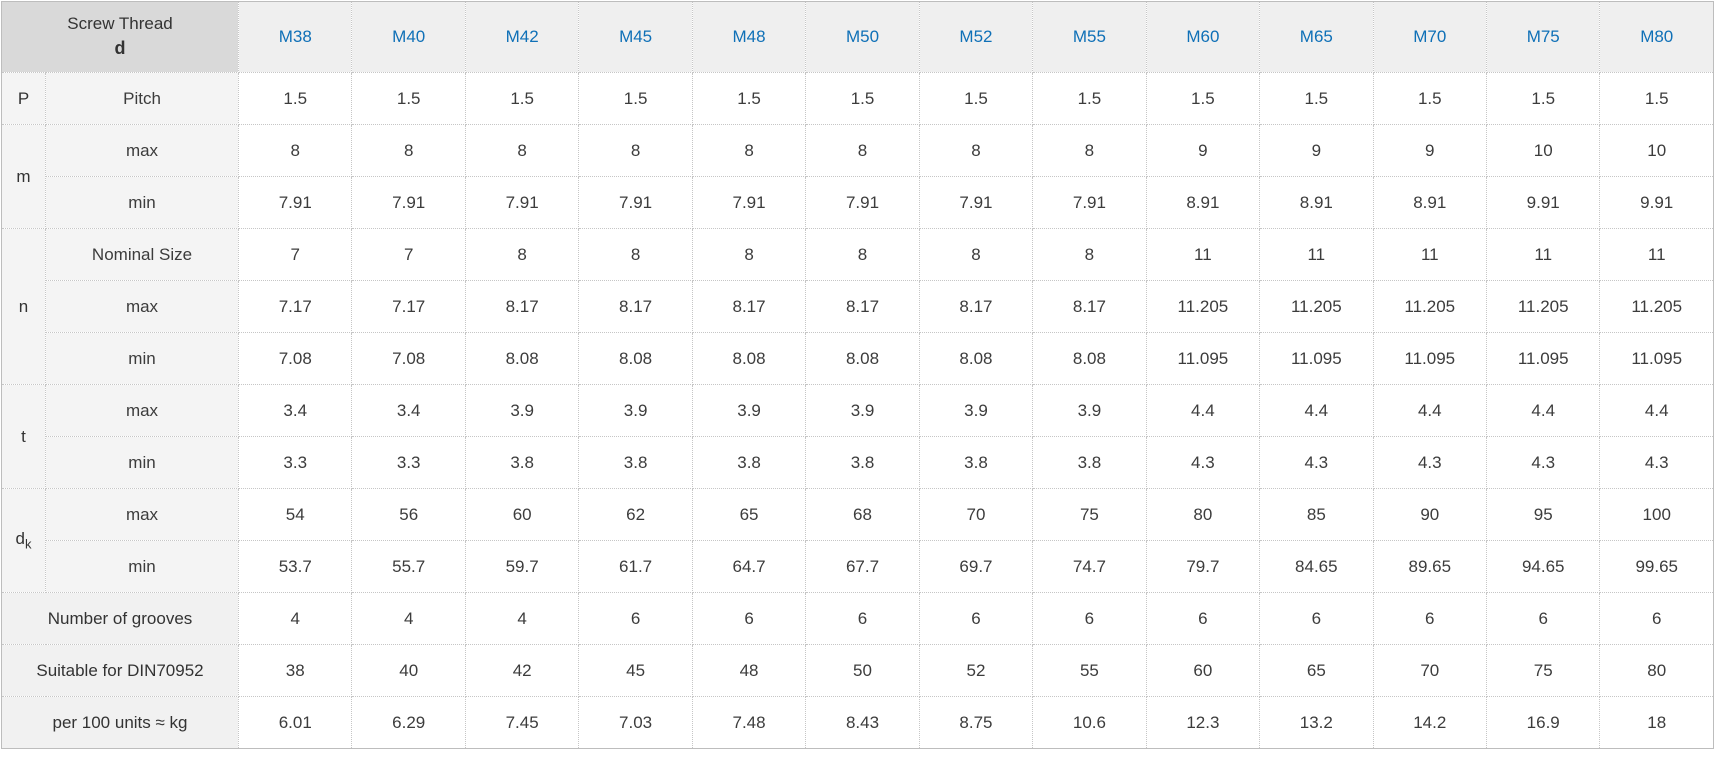 Image resolution: width=1717 pixels, height=771 pixels. I want to click on table-cell: 7.45, so click(522, 722).